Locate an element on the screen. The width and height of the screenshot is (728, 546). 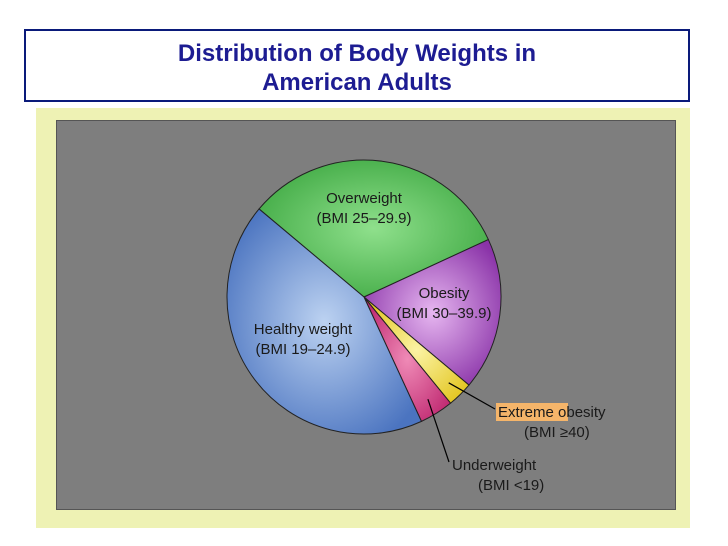
leader-line-extreme-obesity is located at coordinates (472, 396).